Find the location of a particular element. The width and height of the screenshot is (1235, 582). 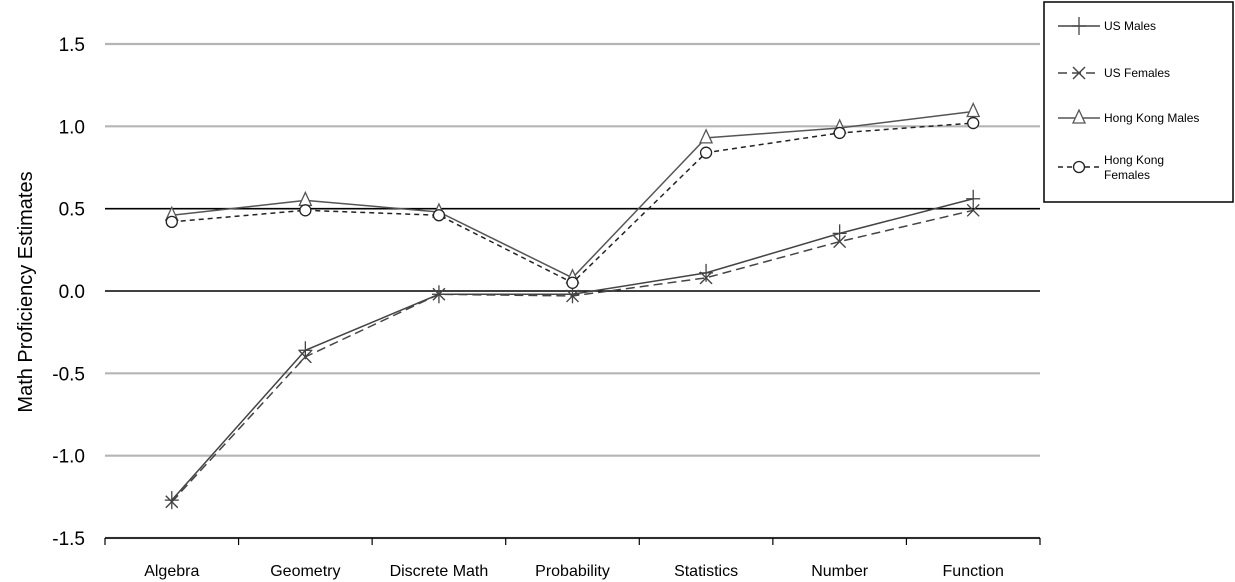

x-tick-label: Probability is located at coordinates (572, 571).